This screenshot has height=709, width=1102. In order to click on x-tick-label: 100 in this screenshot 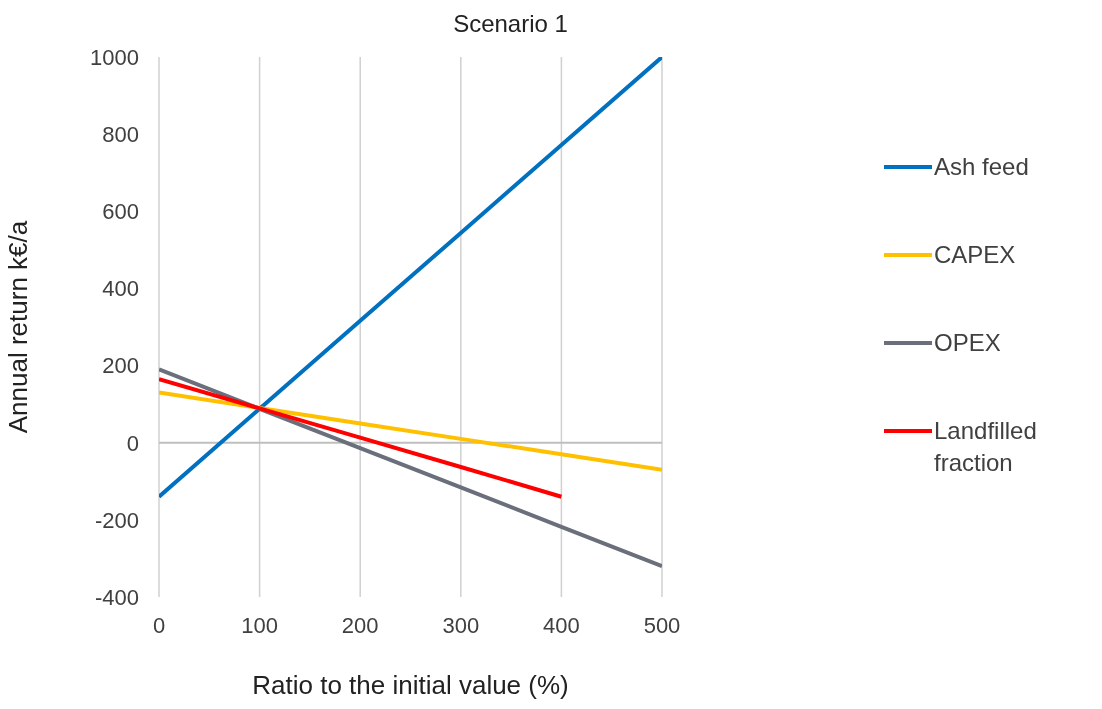, I will do `click(259, 625)`.